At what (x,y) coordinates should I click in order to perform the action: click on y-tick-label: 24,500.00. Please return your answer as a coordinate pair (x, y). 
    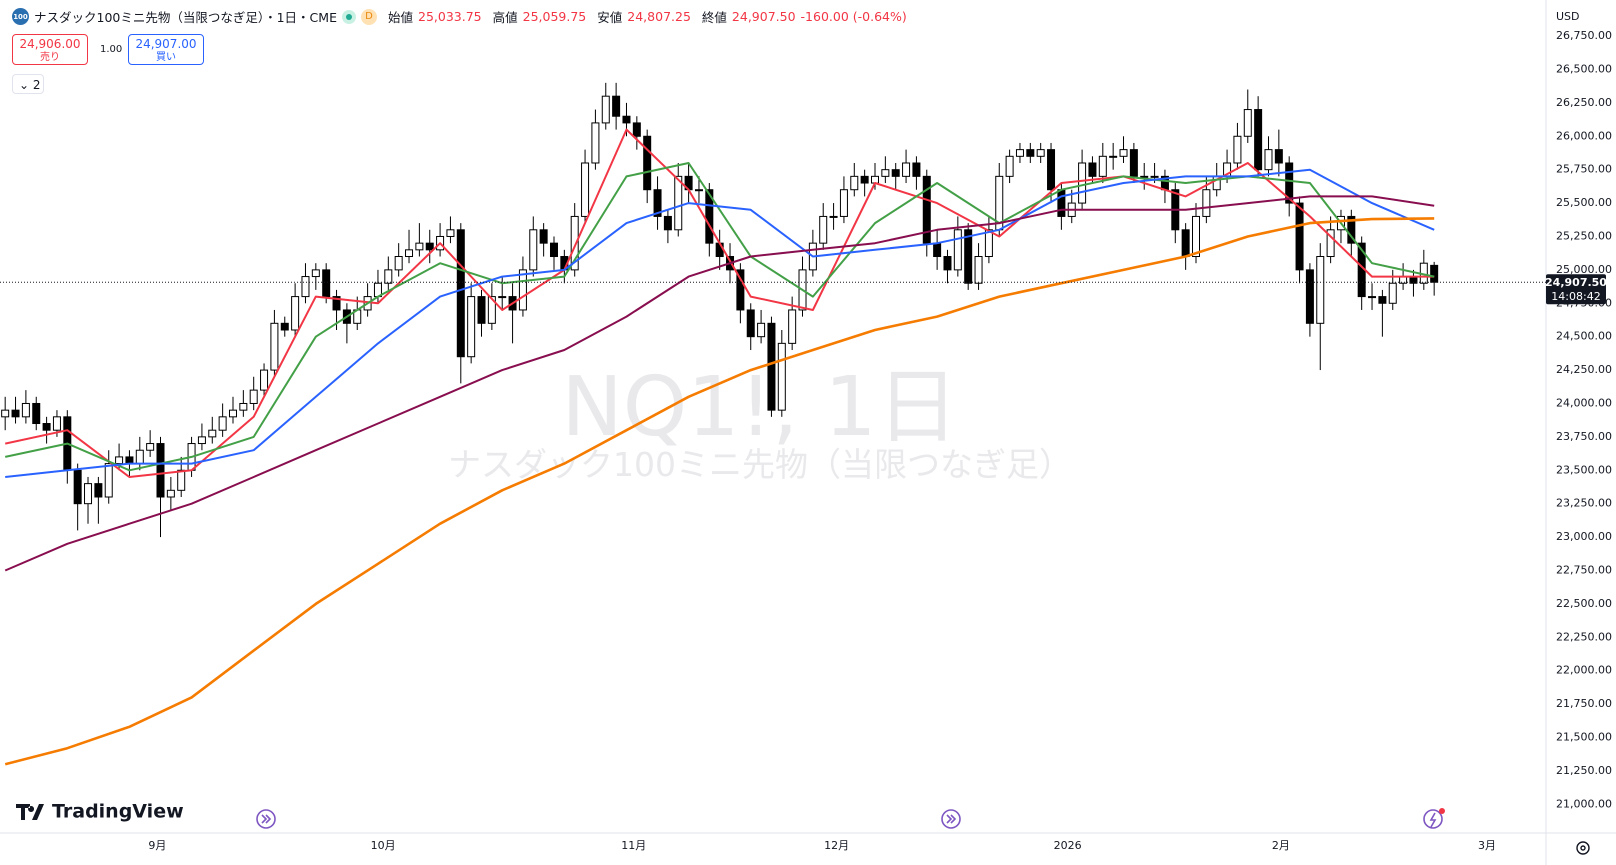
    Looking at the image, I should click on (1584, 336).